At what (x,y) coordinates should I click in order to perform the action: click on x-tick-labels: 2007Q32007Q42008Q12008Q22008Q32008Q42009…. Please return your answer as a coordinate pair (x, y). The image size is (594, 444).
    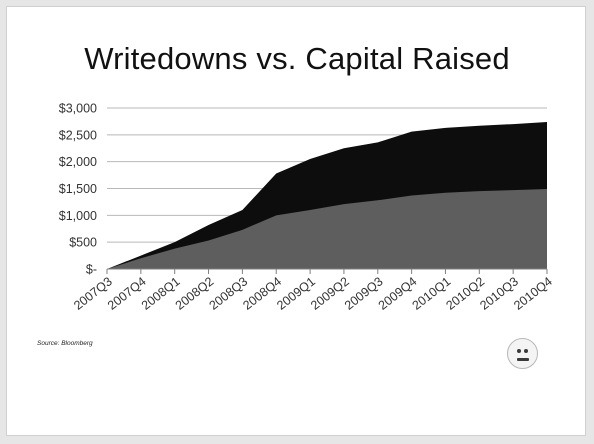
    Looking at the image, I should click on (313, 293).